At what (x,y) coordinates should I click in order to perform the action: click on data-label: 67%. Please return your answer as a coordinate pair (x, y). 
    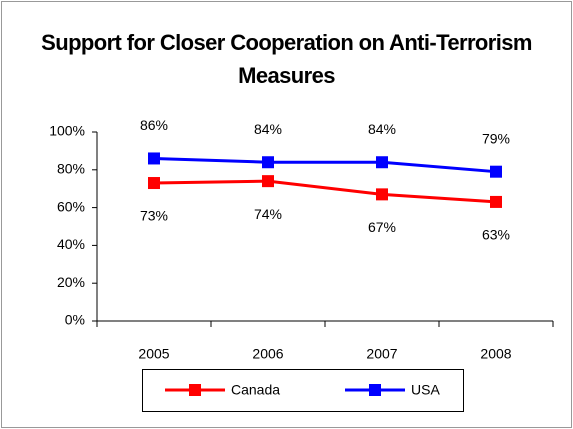
    Looking at the image, I should click on (382, 227).